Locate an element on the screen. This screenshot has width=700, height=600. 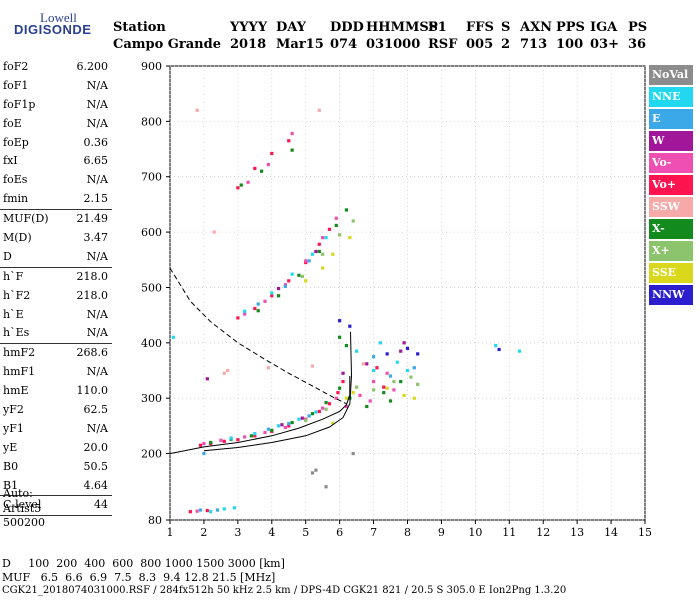
param-name: h`Es is located at coordinates (16, 333).